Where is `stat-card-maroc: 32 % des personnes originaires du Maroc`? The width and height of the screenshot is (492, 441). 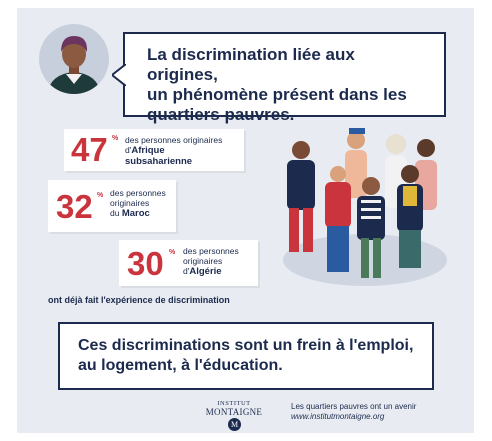
stat-card-maroc: 32 % des personnes originaires du Maroc is located at coordinates (112, 206).